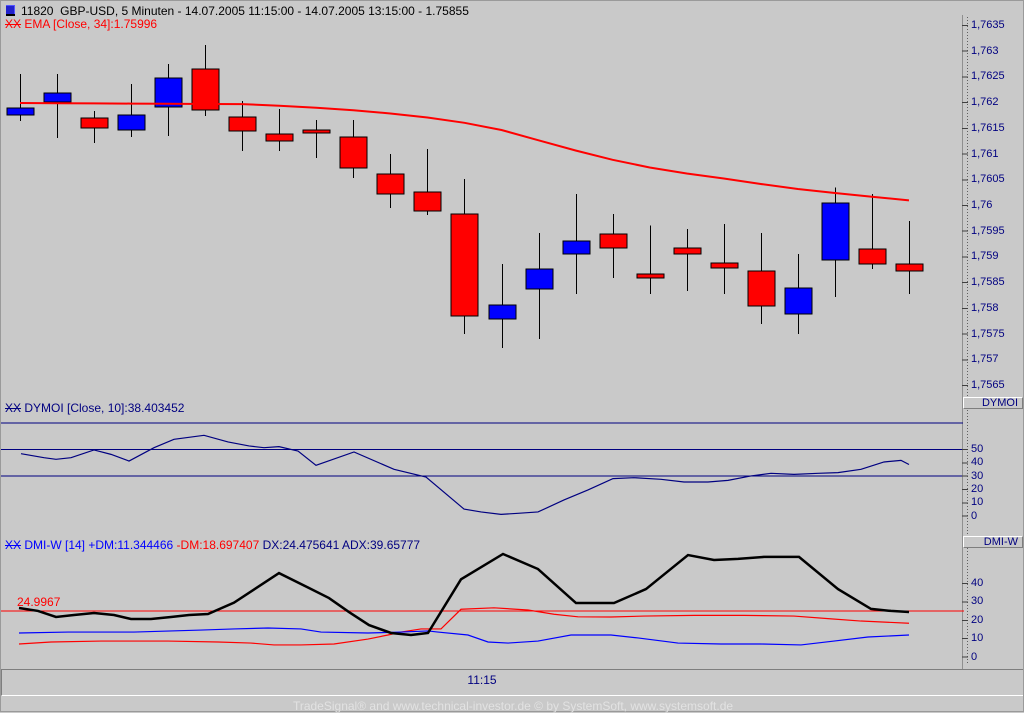 The width and height of the screenshot is (1024, 713). Describe the element at coordinates (482, 610) in the screenshot. I see `dmi-chart-area` at that location.